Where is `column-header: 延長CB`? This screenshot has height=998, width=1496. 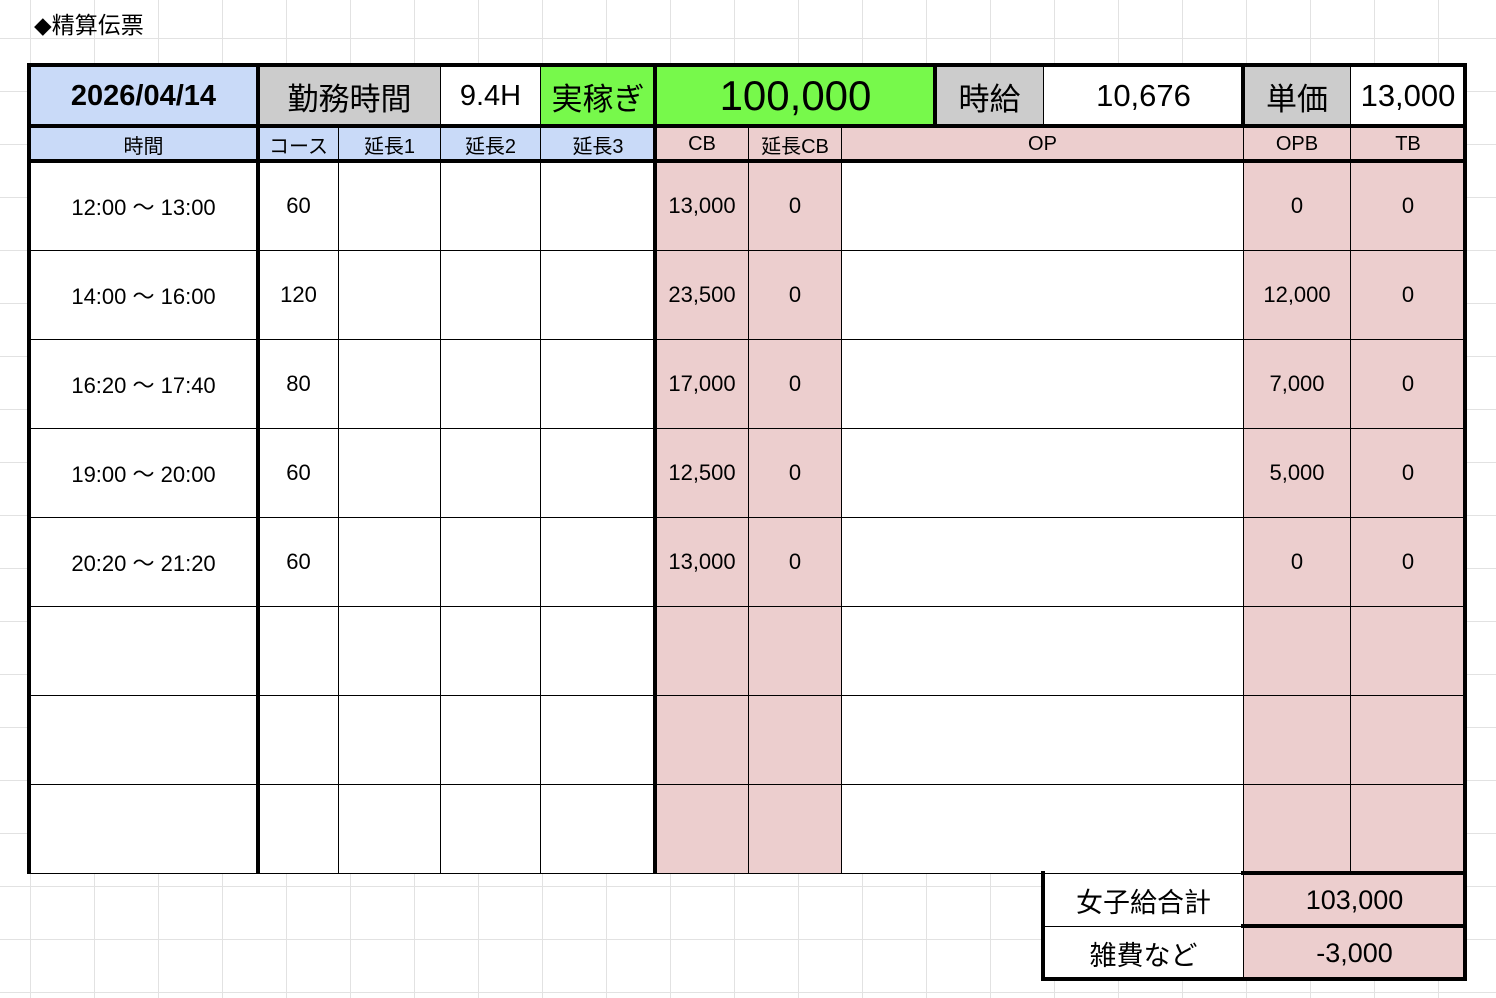
column-header: 延長CB is located at coordinates (795, 144).